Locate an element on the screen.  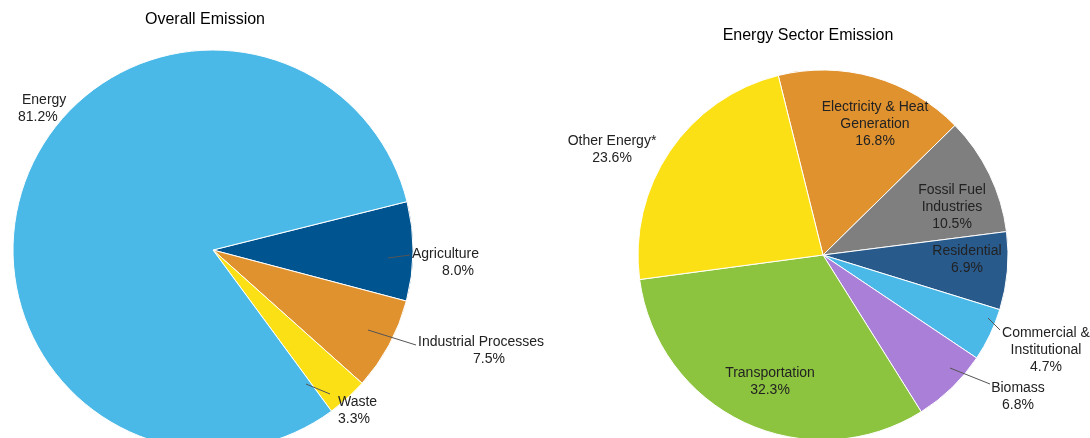
slice-label: Industrial Processes is located at coordinates (481, 341).